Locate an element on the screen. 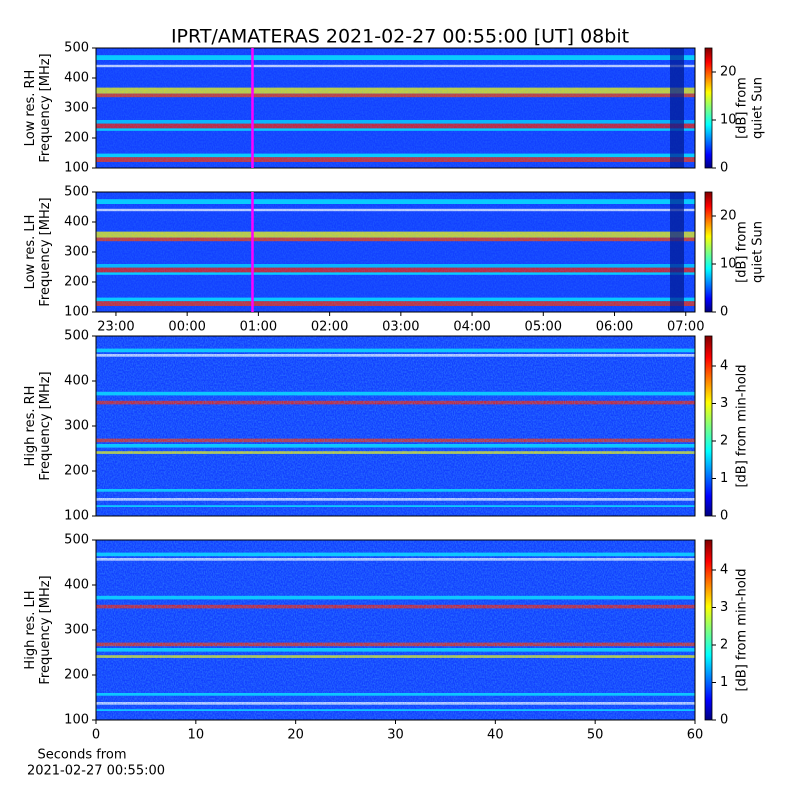 The image size is (800, 800). x-tick-label: 00:00 is located at coordinates (186, 327).